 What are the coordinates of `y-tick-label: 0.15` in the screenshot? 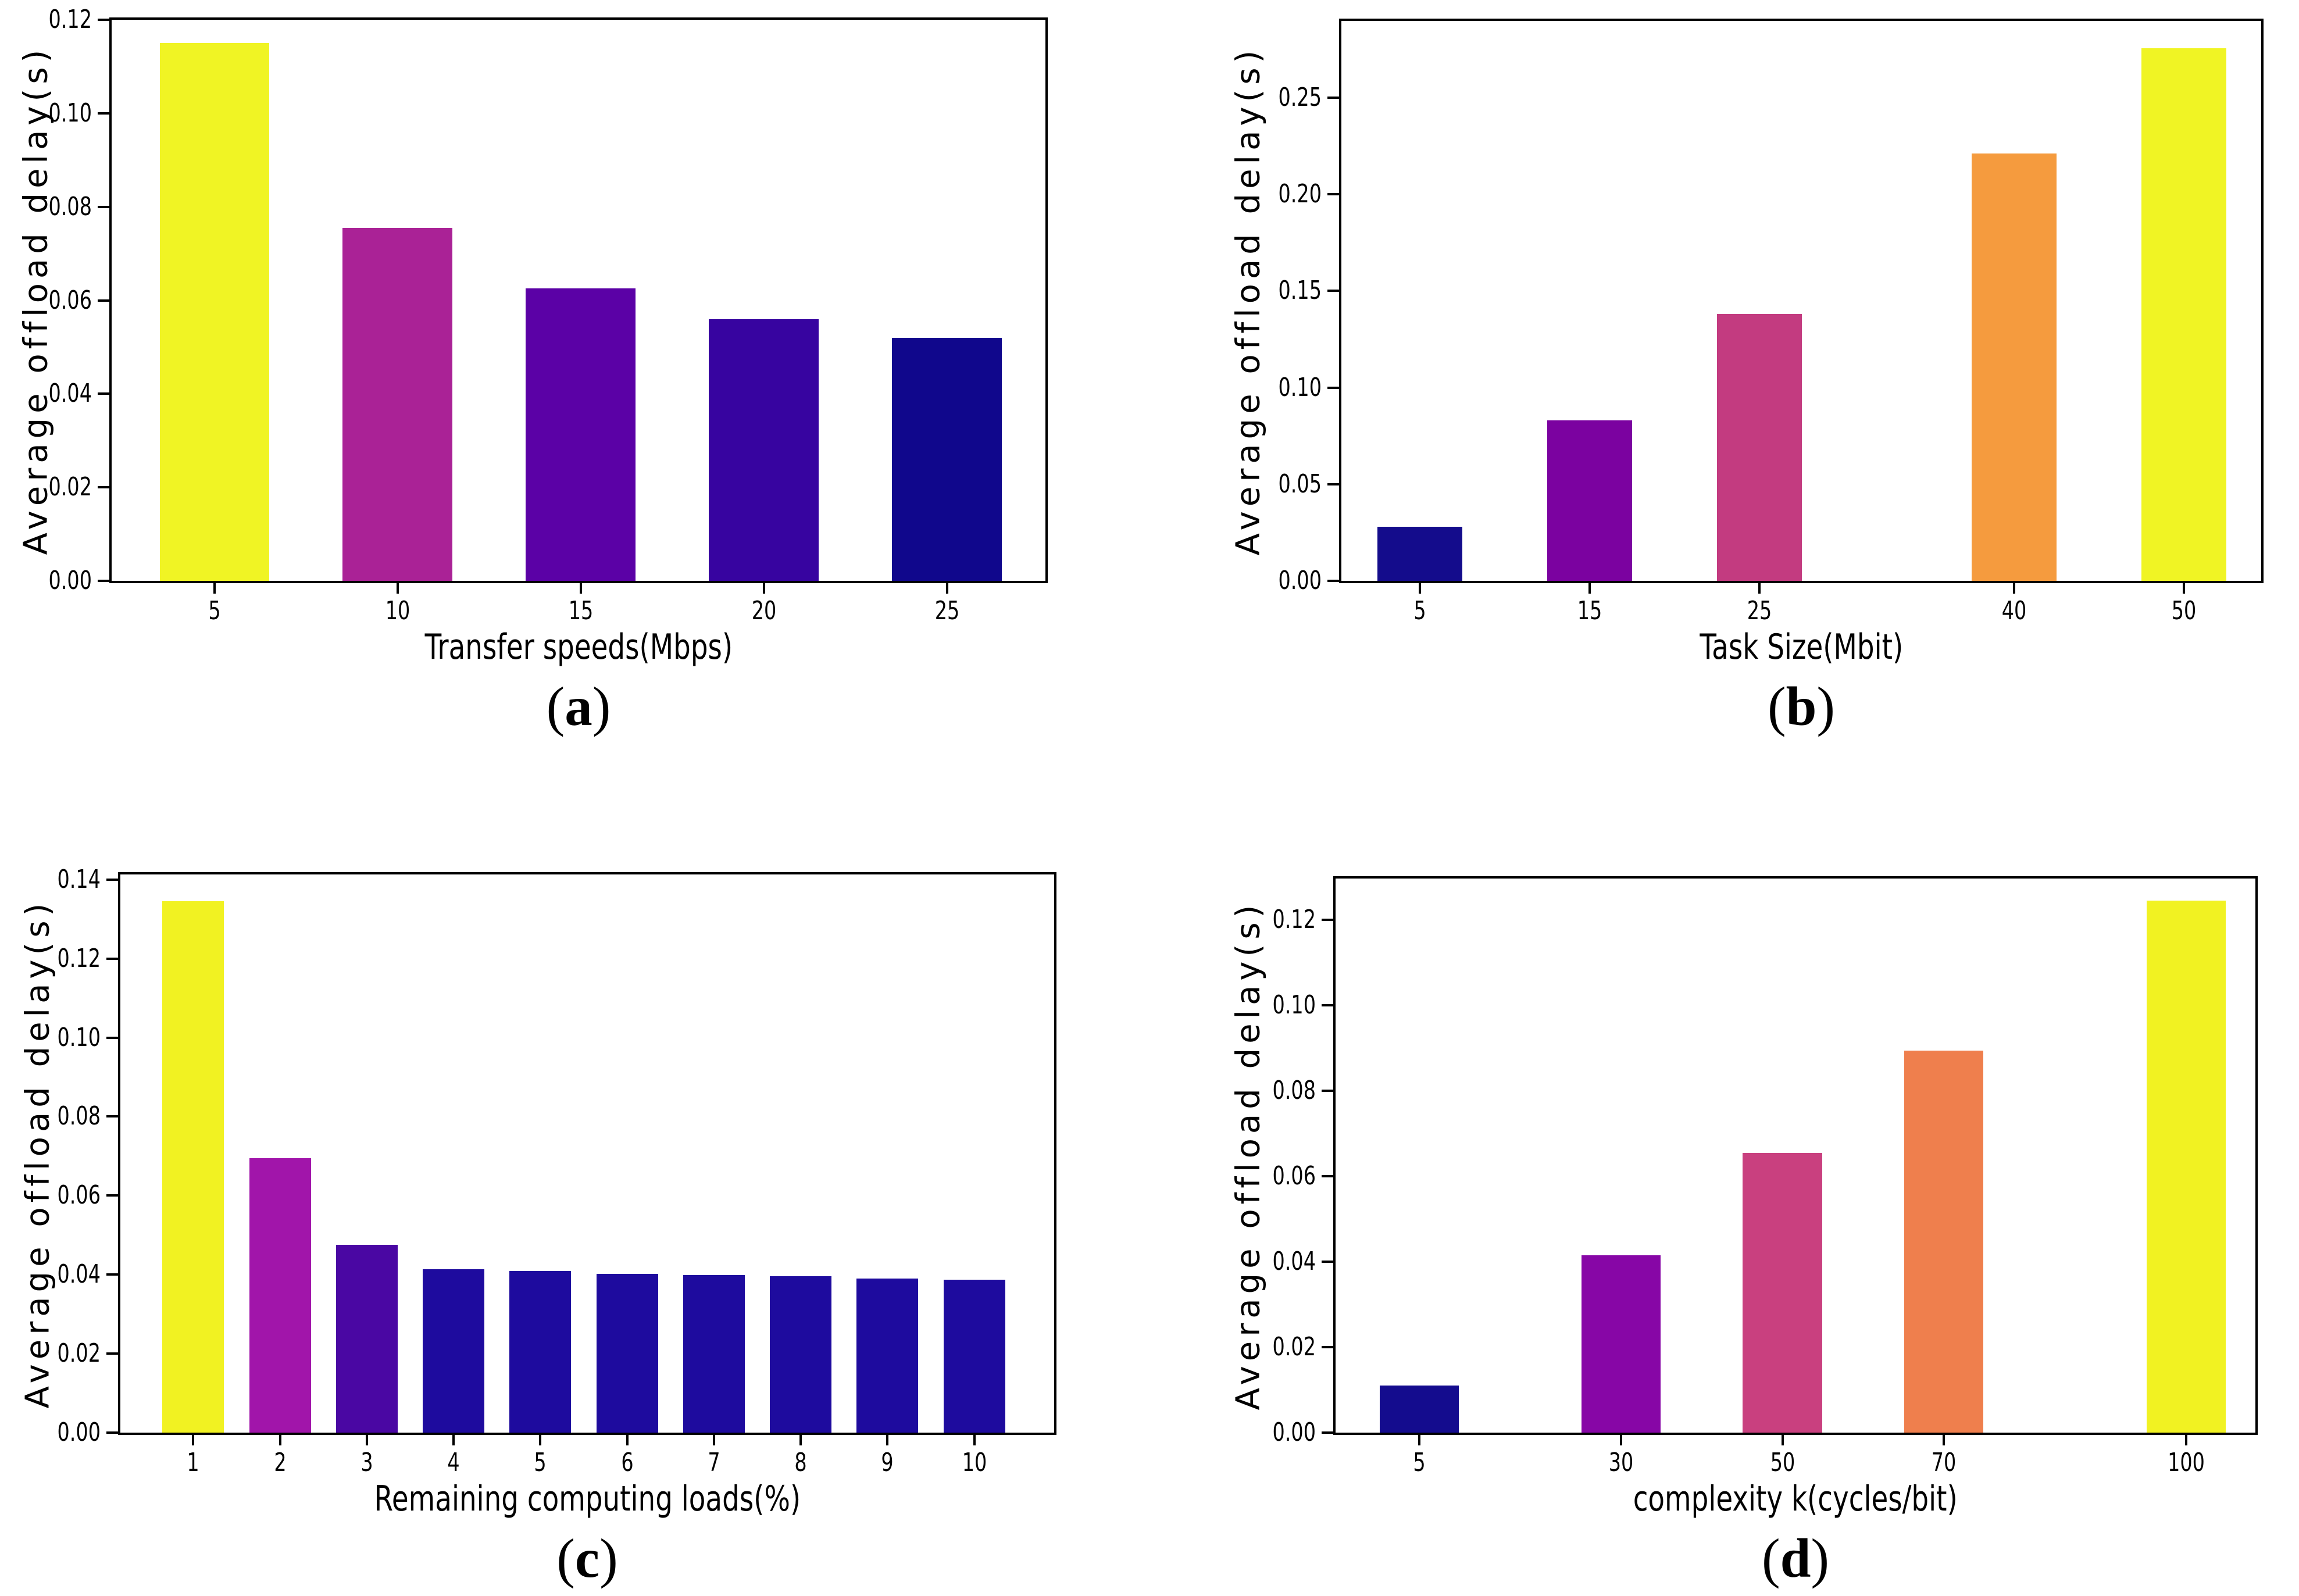 It's located at (1300, 291).